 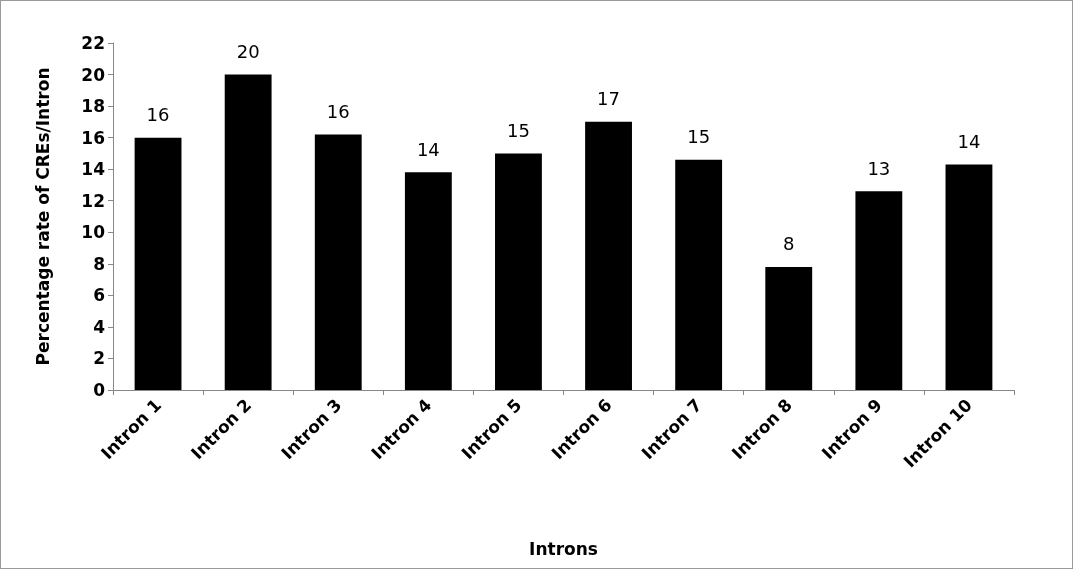 What do you see at coordinates (99, 263) in the screenshot?
I see `y-tick-label: 8` at bounding box center [99, 263].